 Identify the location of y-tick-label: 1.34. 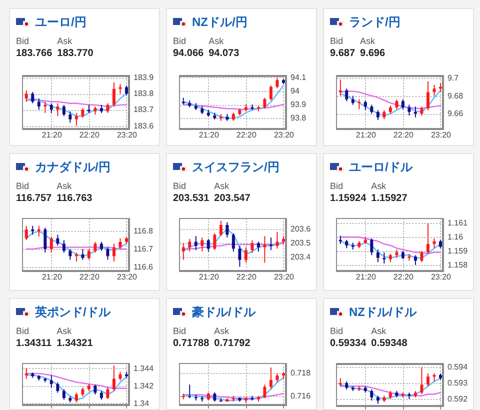
(142, 403).